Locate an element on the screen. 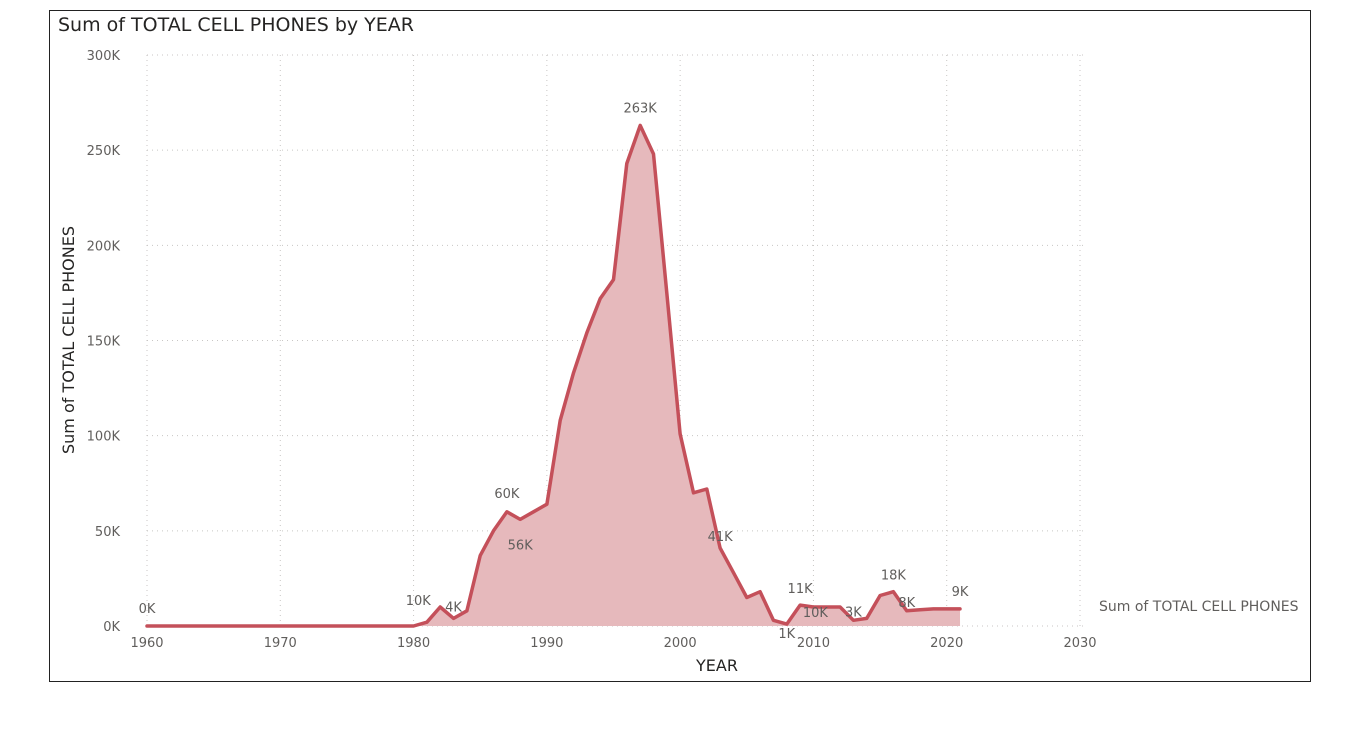 This screenshot has width=1356, height=745. x-tick-label: 2030 is located at coordinates (1079, 643).